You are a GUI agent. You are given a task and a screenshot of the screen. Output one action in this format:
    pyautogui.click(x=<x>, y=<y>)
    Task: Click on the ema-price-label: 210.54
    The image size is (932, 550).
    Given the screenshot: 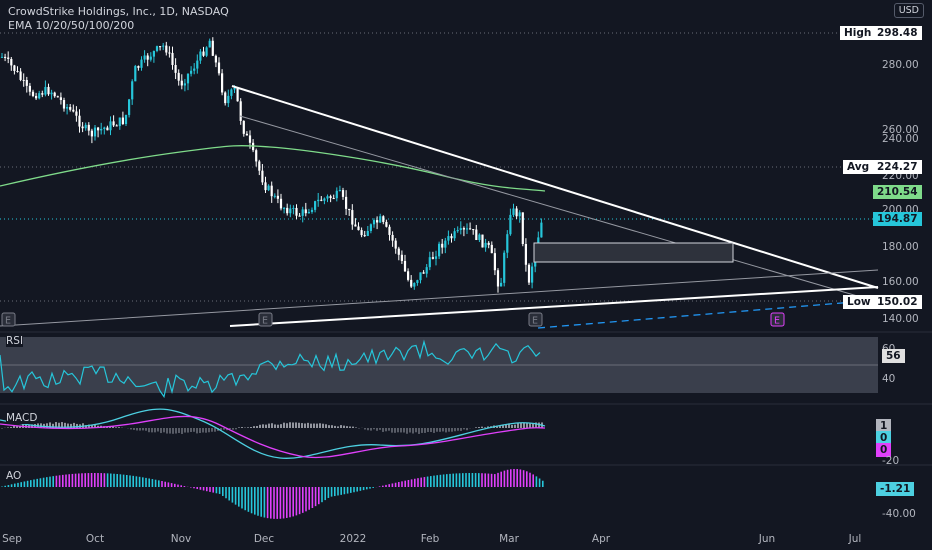 What is the action you would take?
    pyautogui.click(x=897, y=192)
    